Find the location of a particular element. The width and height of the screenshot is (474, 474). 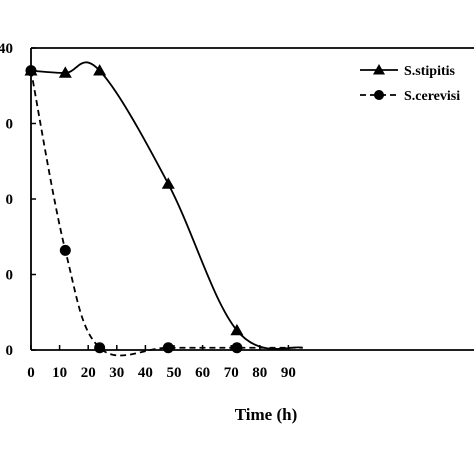

legend-marker-circle is located at coordinates (379, 95).